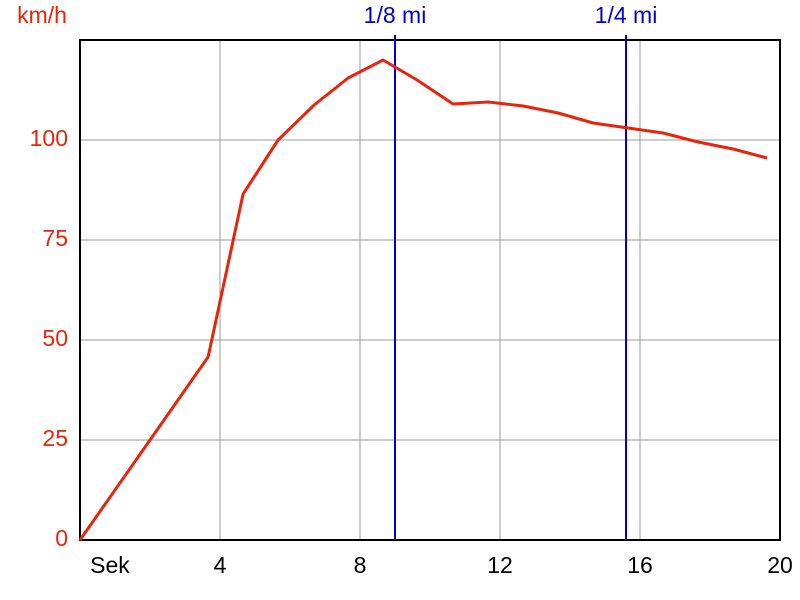 Image resolution: width=800 pixels, height=600 pixels. I want to click on x-tick-label: 16, so click(640, 565).